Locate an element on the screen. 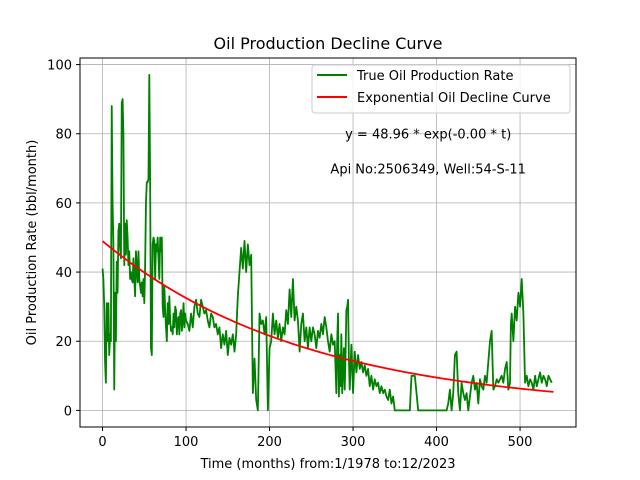 This screenshot has height=480, width=640. x-axis-label: Time (months) from:1/1978 to:12/2023 is located at coordinates (327, 464).